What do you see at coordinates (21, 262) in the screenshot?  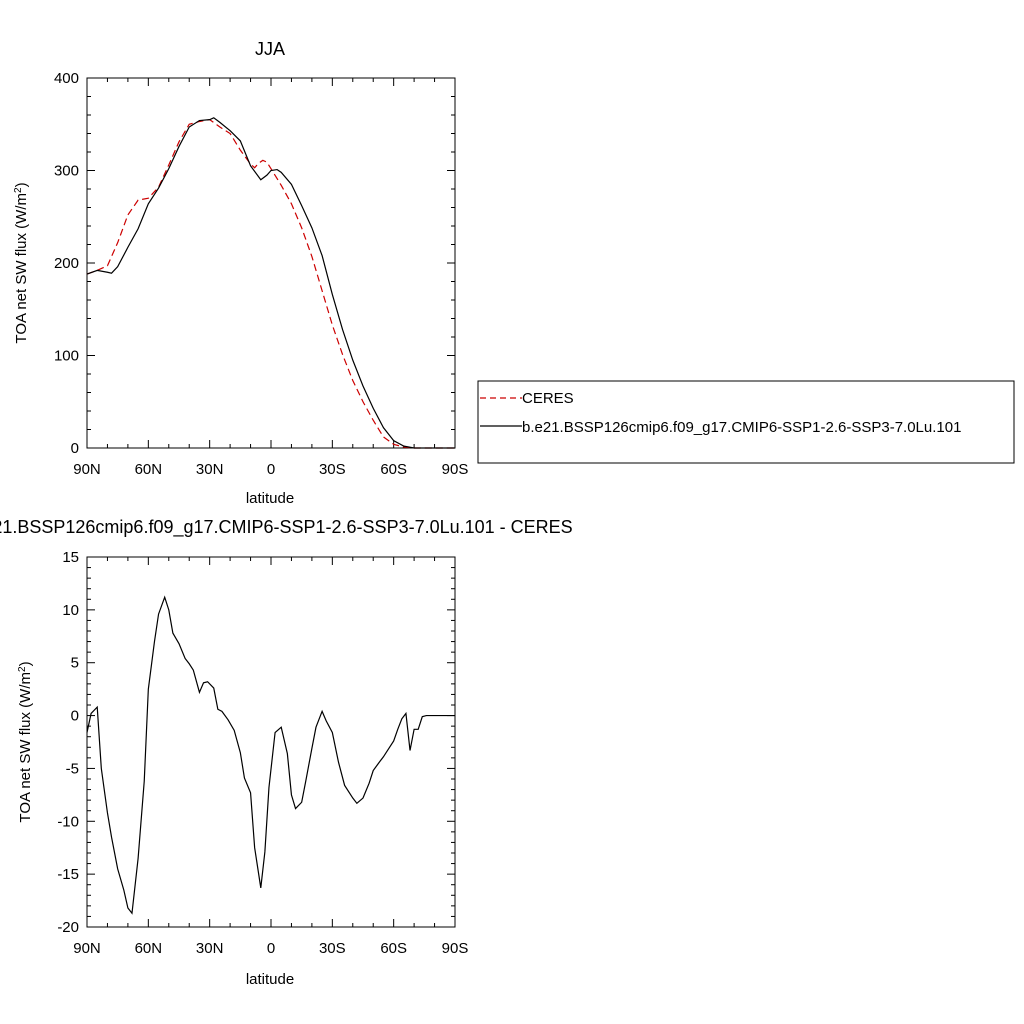 I see `top-plot-y-axis-label: TOA net SW flux (W/m2)` at bounding box center [21, 262].